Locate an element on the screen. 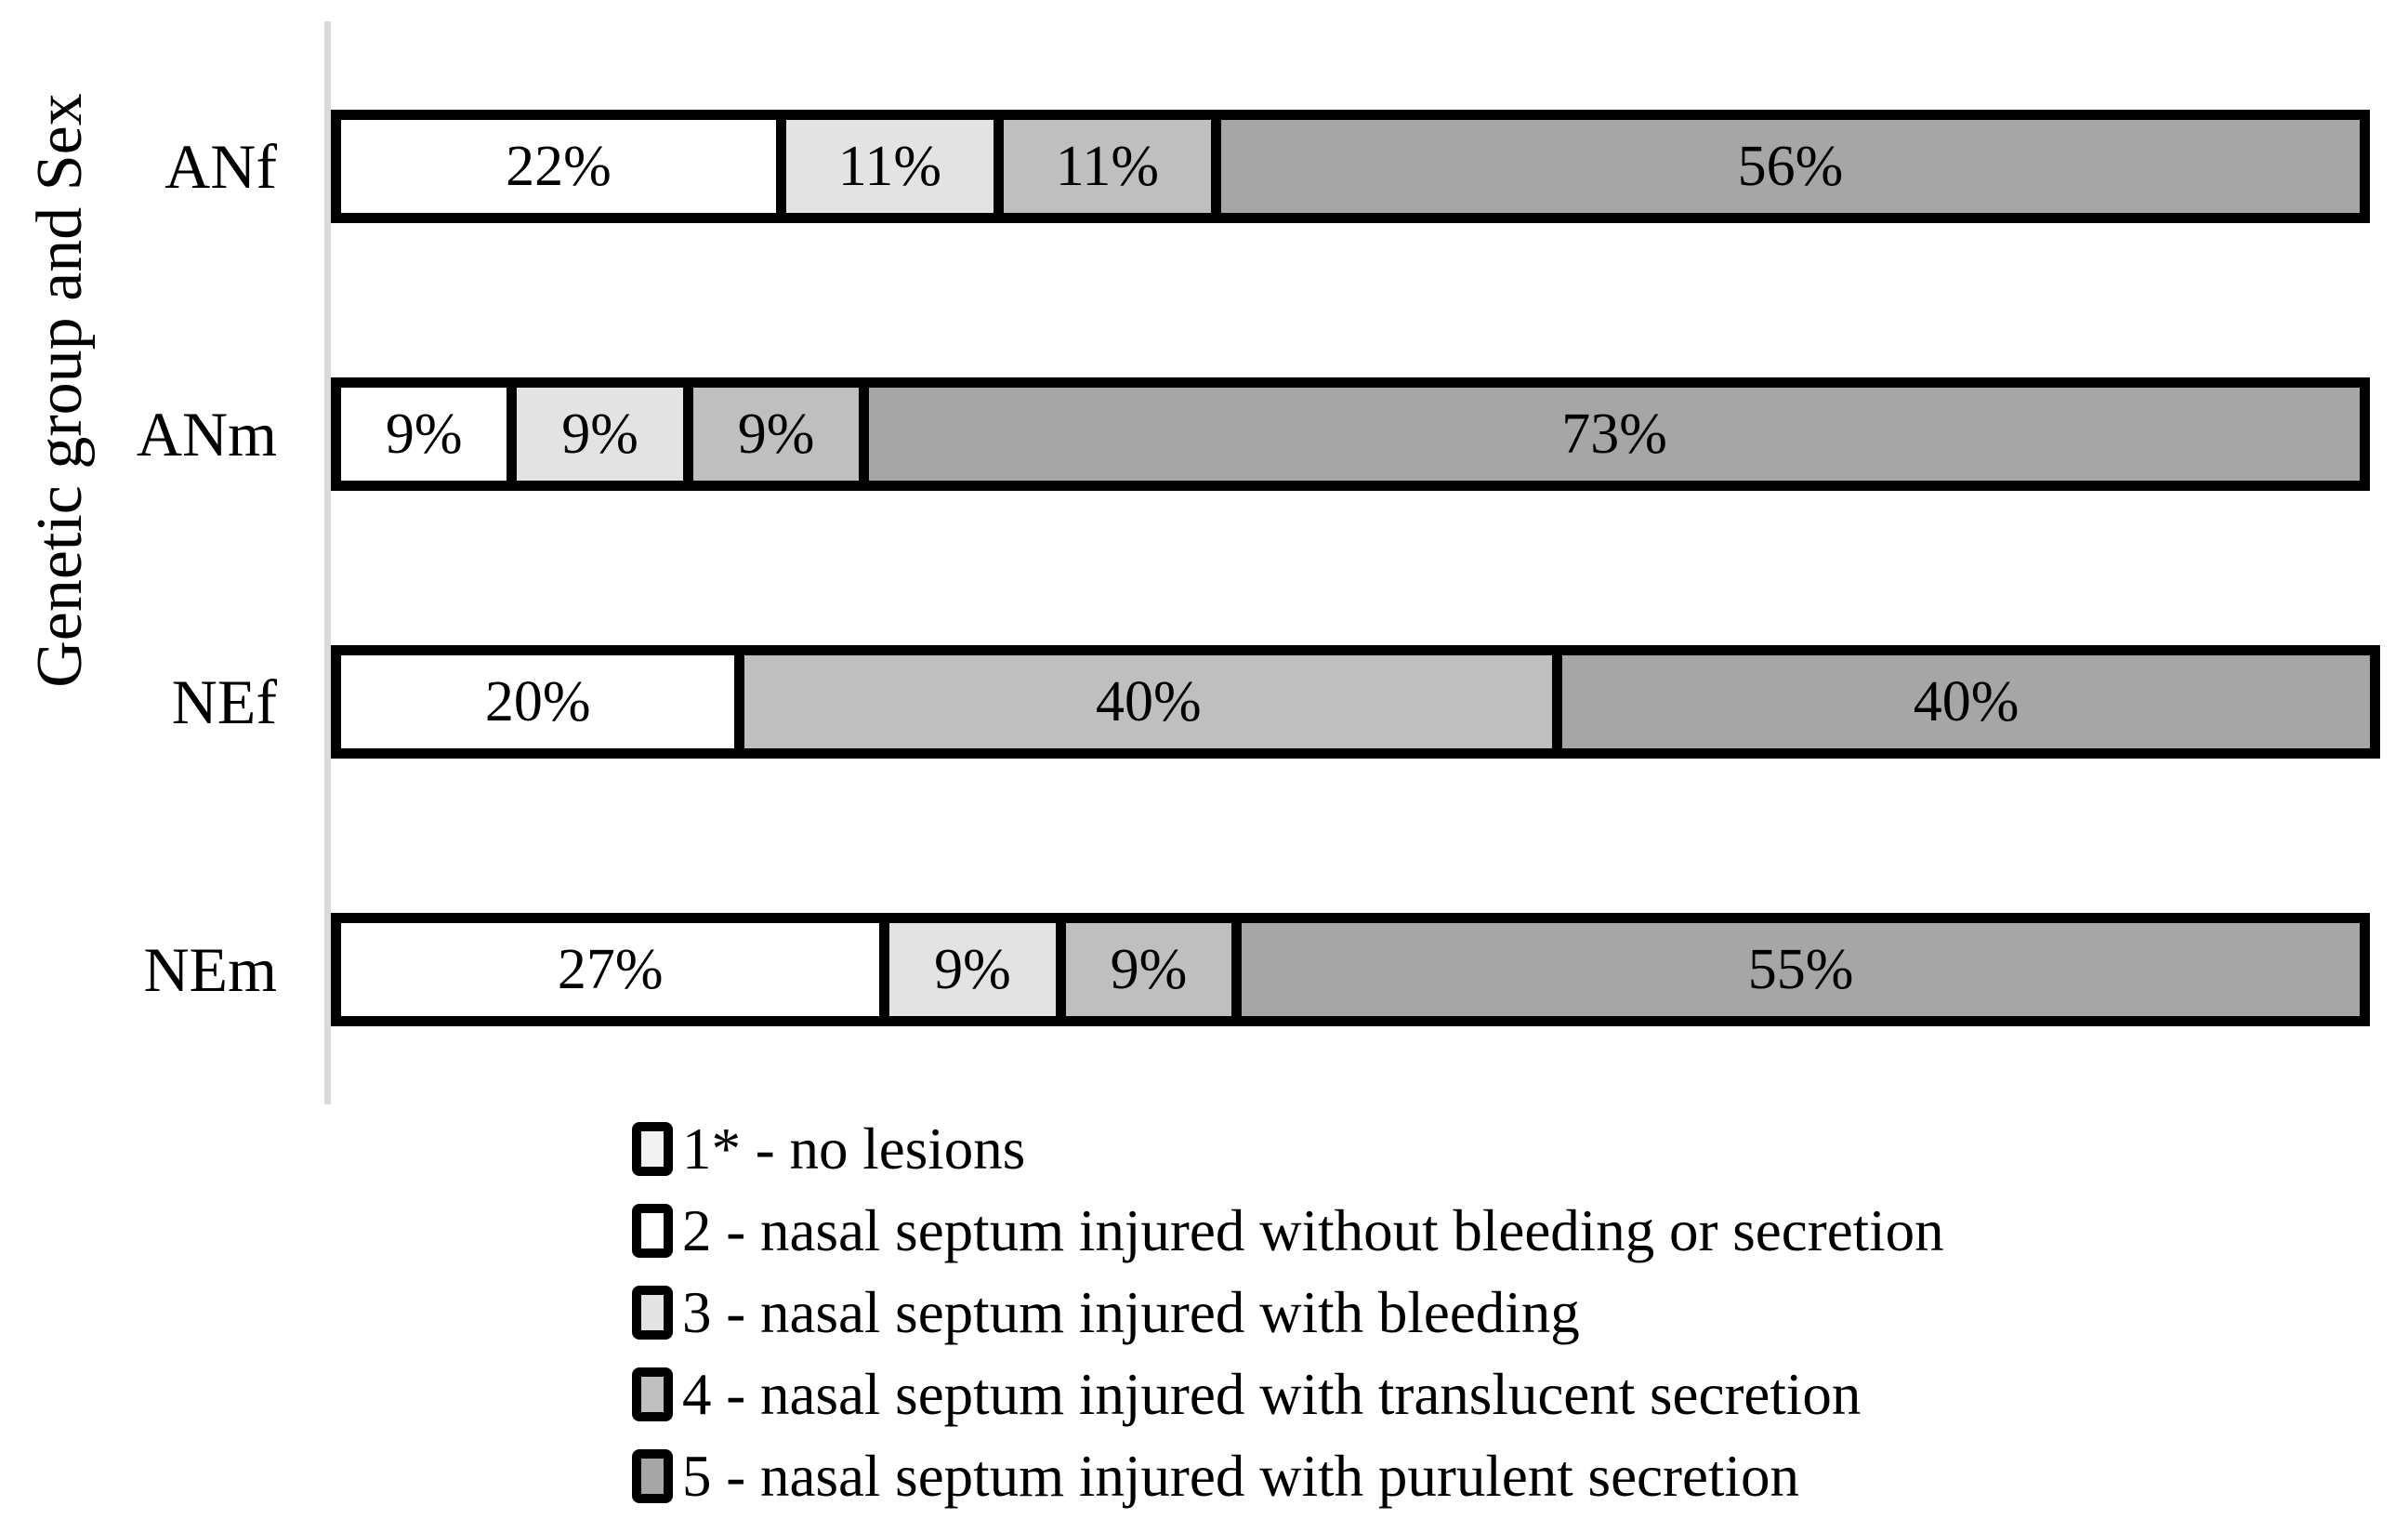  bar-segment: 55% is located at coordinates (1800, 969).